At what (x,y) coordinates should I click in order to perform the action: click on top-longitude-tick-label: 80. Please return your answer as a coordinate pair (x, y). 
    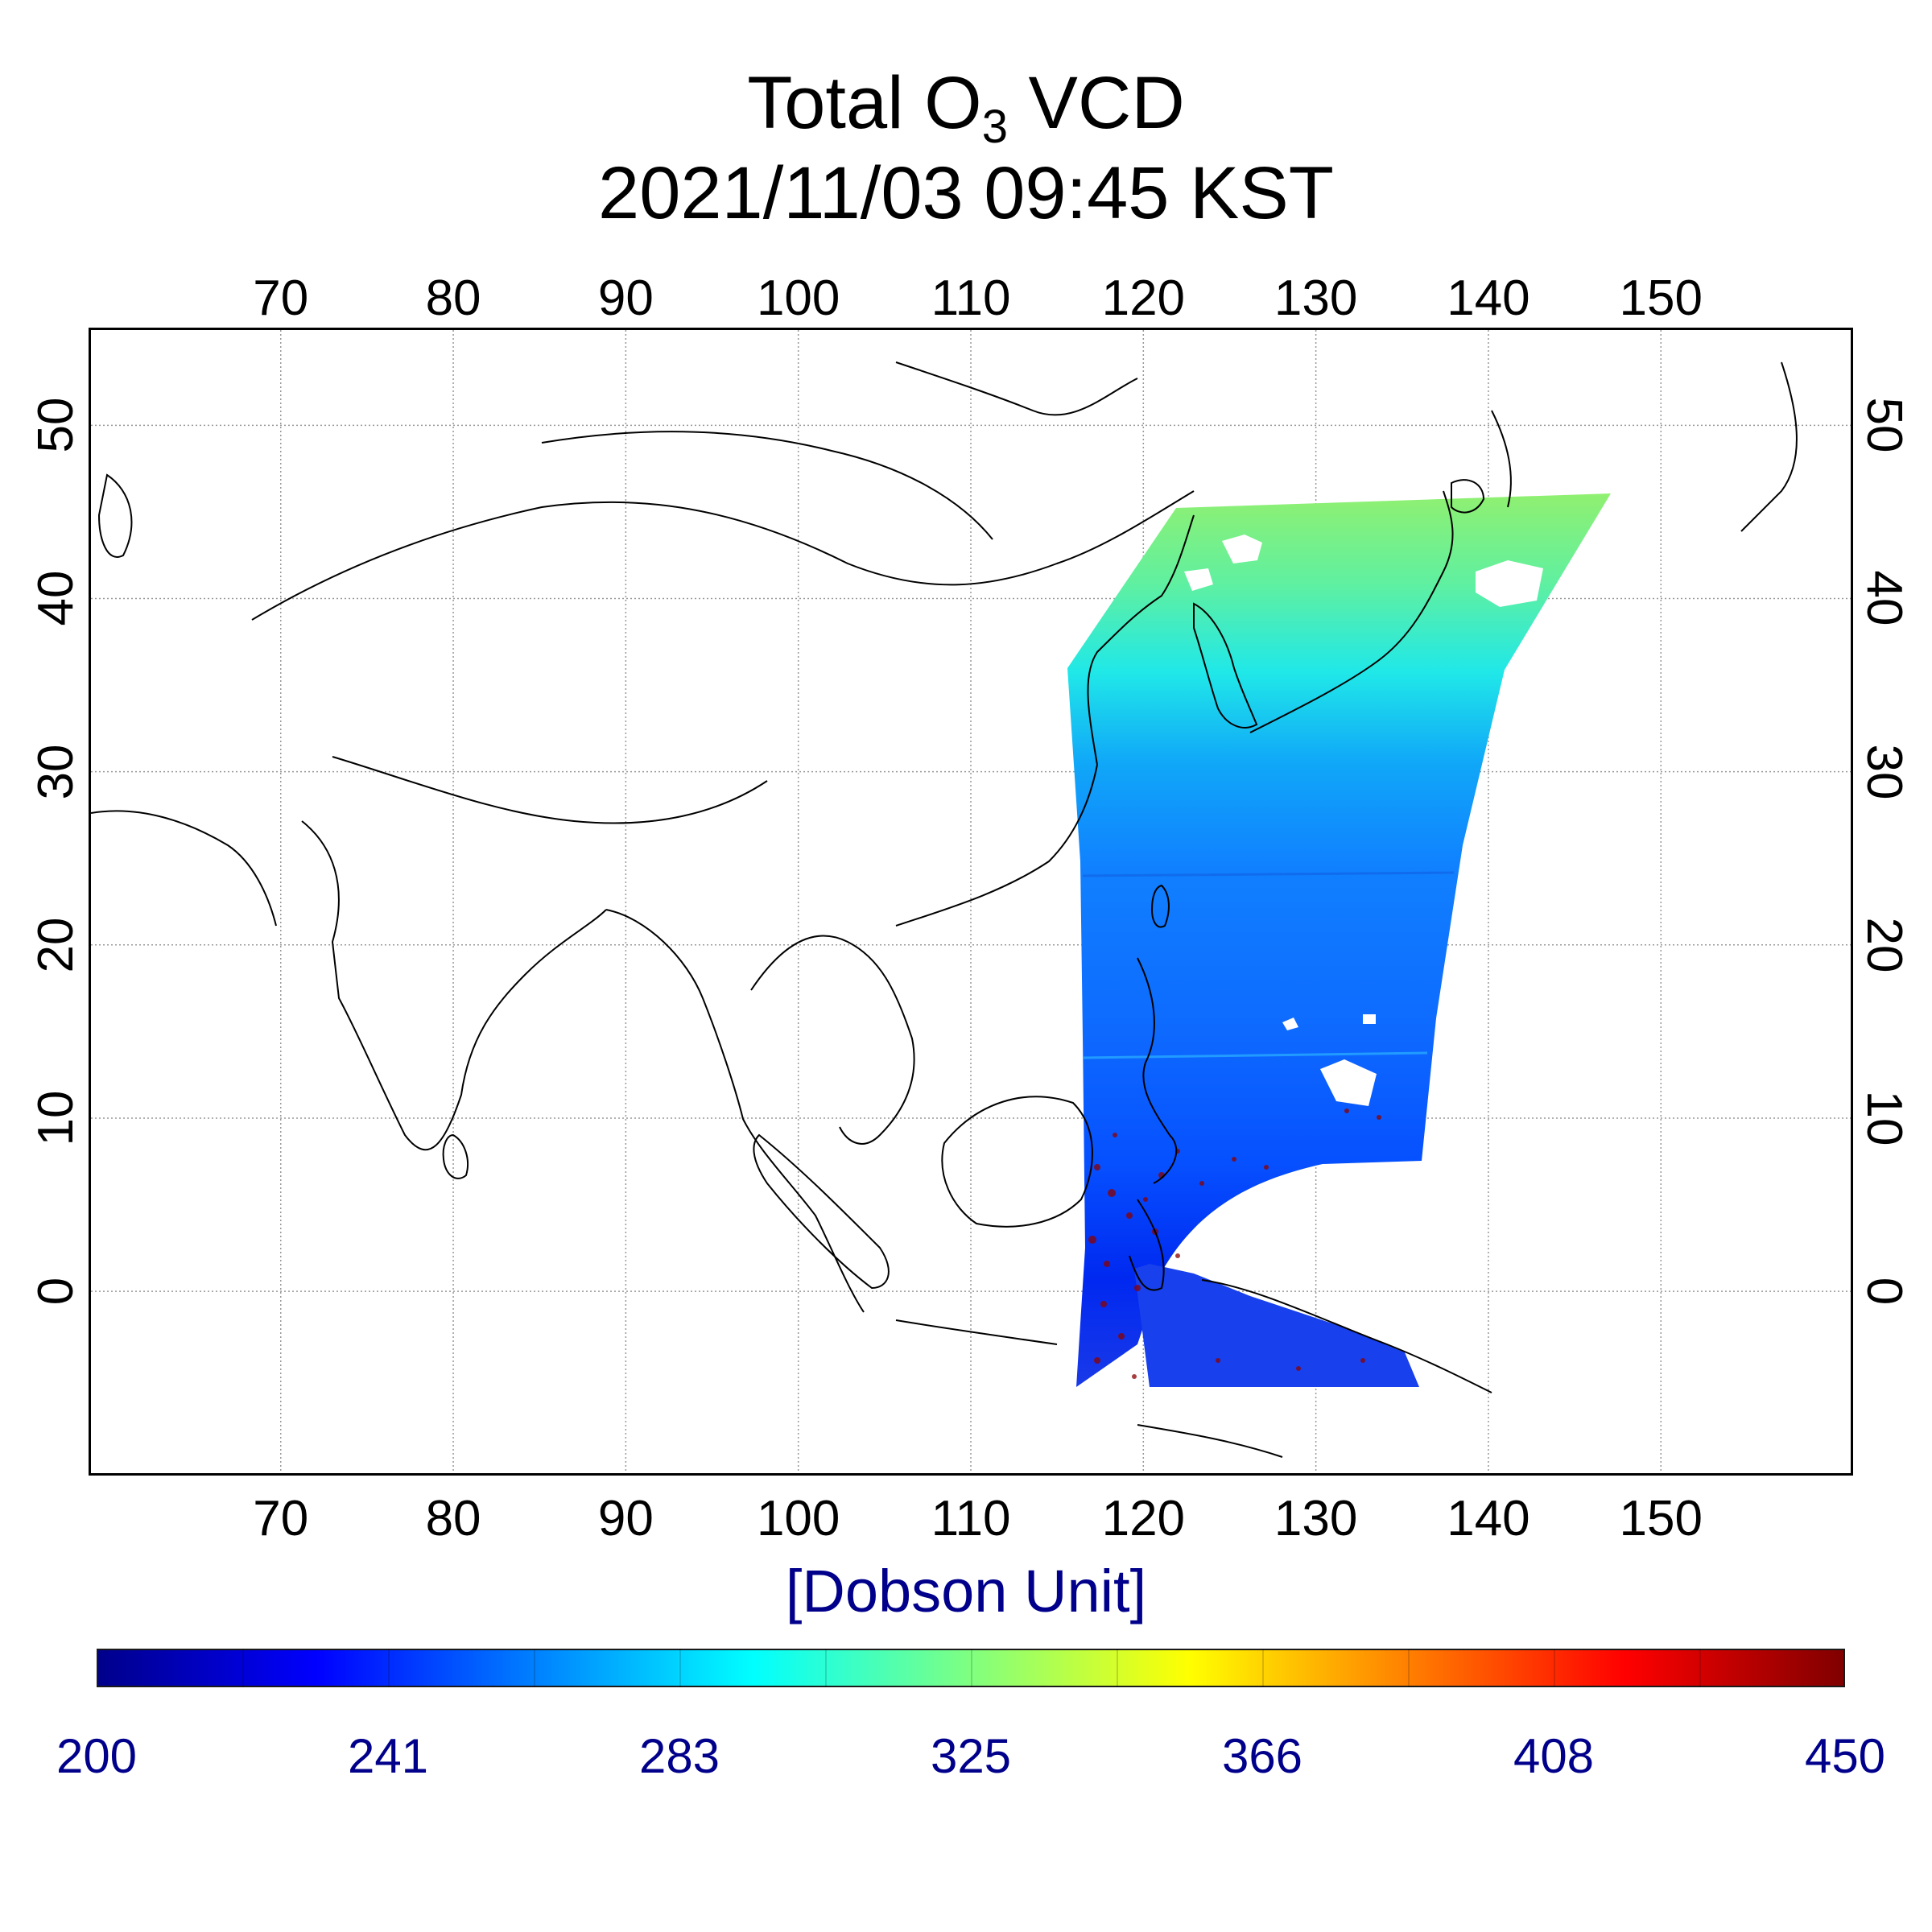
    Looking at the image, I should click on (453, 298).